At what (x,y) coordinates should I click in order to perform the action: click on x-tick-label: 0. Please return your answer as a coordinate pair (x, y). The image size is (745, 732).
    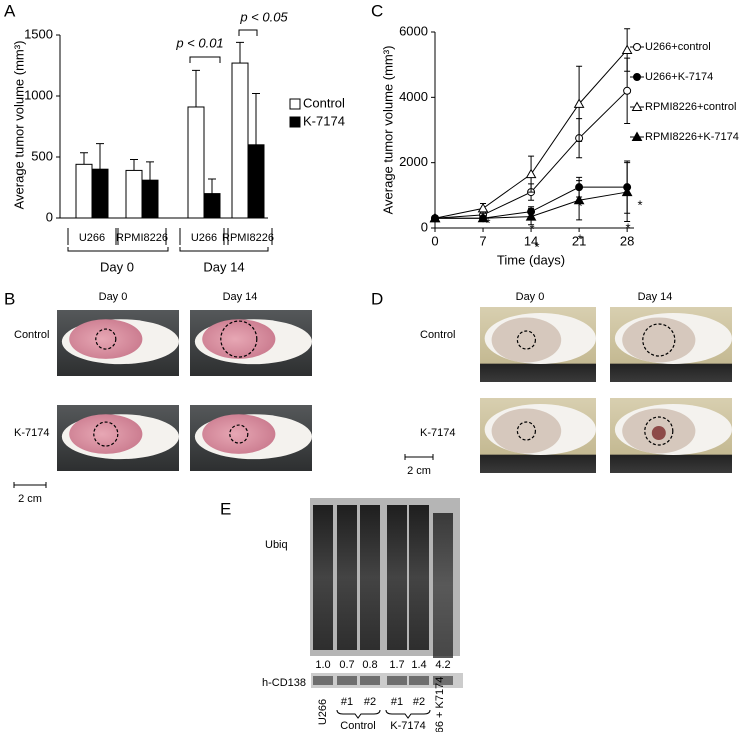
    Looking at the image, I should click on (434, 240).